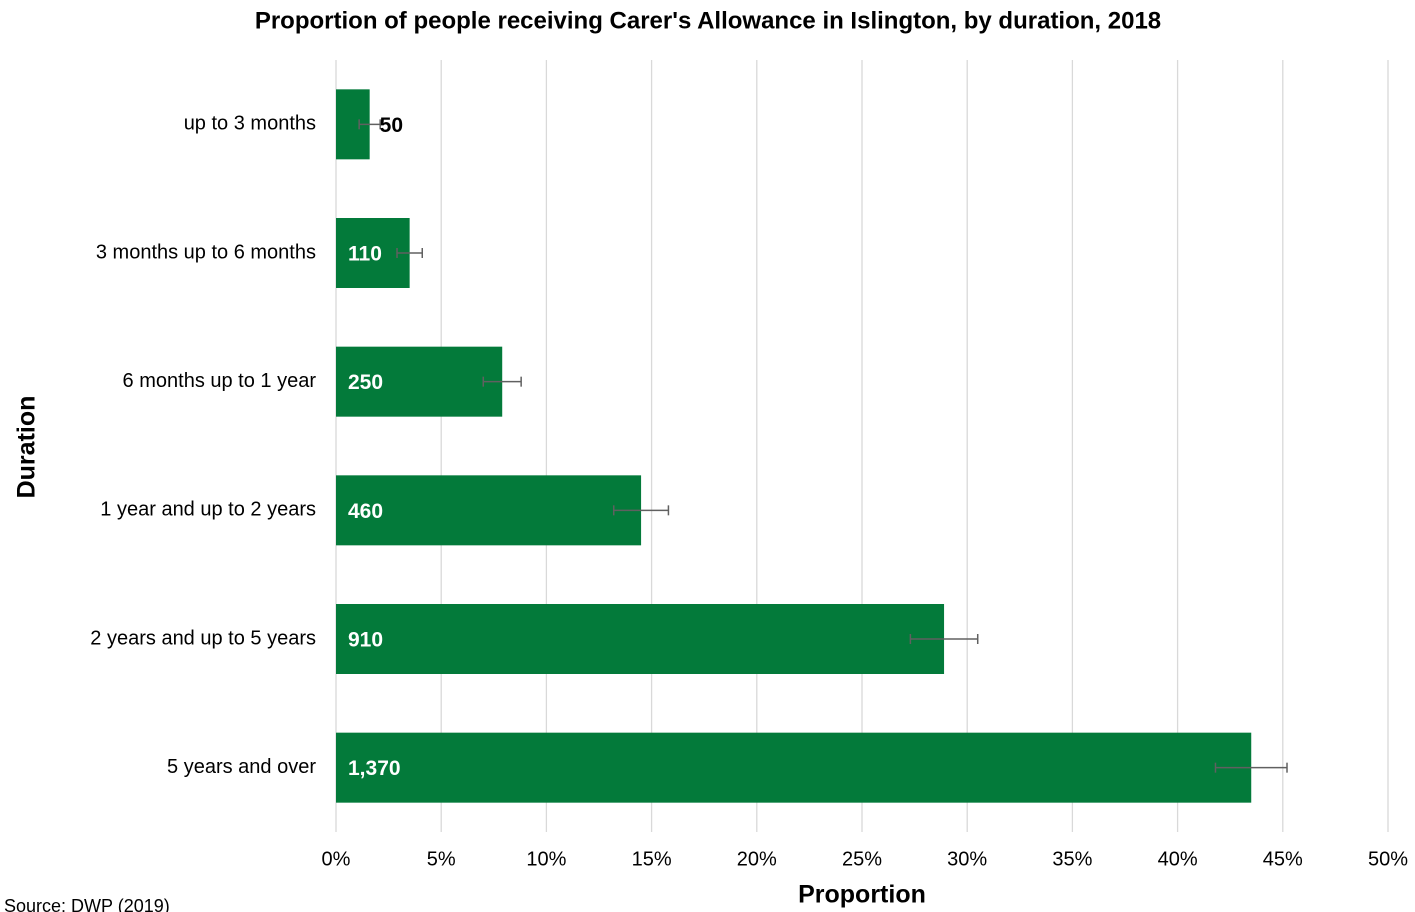  I want to click on x-tick-label: 10%, so click(546, 859).